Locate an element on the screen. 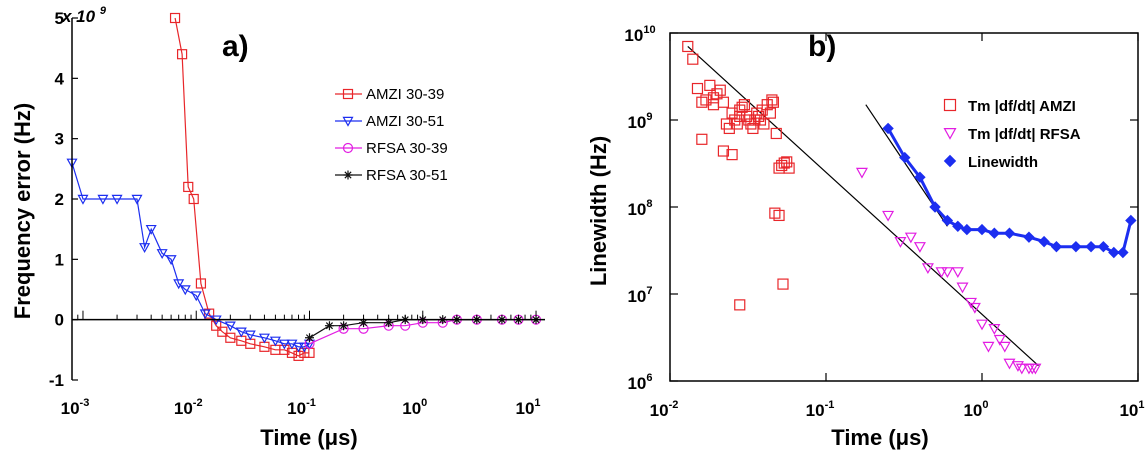  panel-b-x-label: Time (μs) is located at coordinates (879, 437).